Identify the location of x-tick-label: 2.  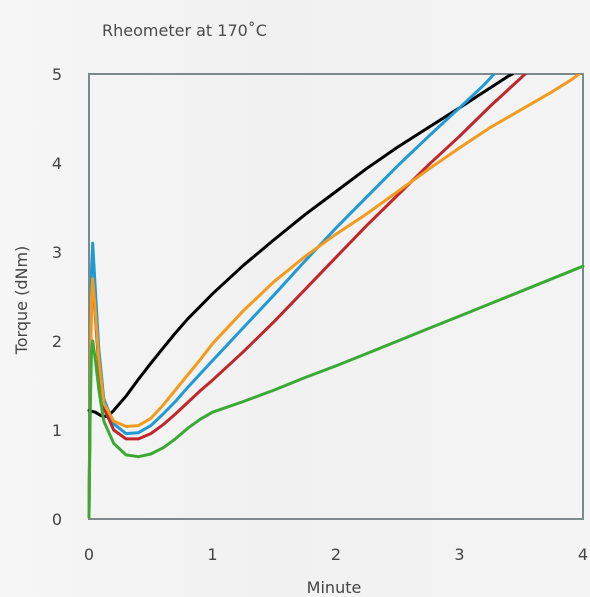
(336, 554).